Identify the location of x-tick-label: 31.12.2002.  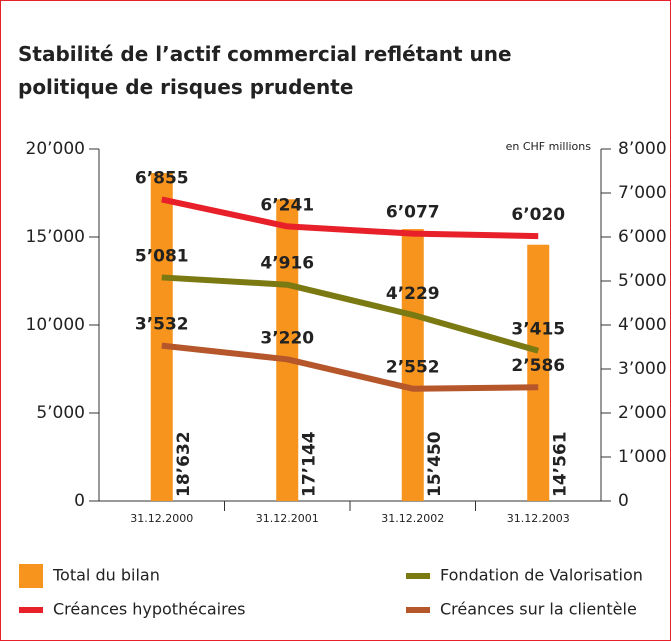
(412, 518).